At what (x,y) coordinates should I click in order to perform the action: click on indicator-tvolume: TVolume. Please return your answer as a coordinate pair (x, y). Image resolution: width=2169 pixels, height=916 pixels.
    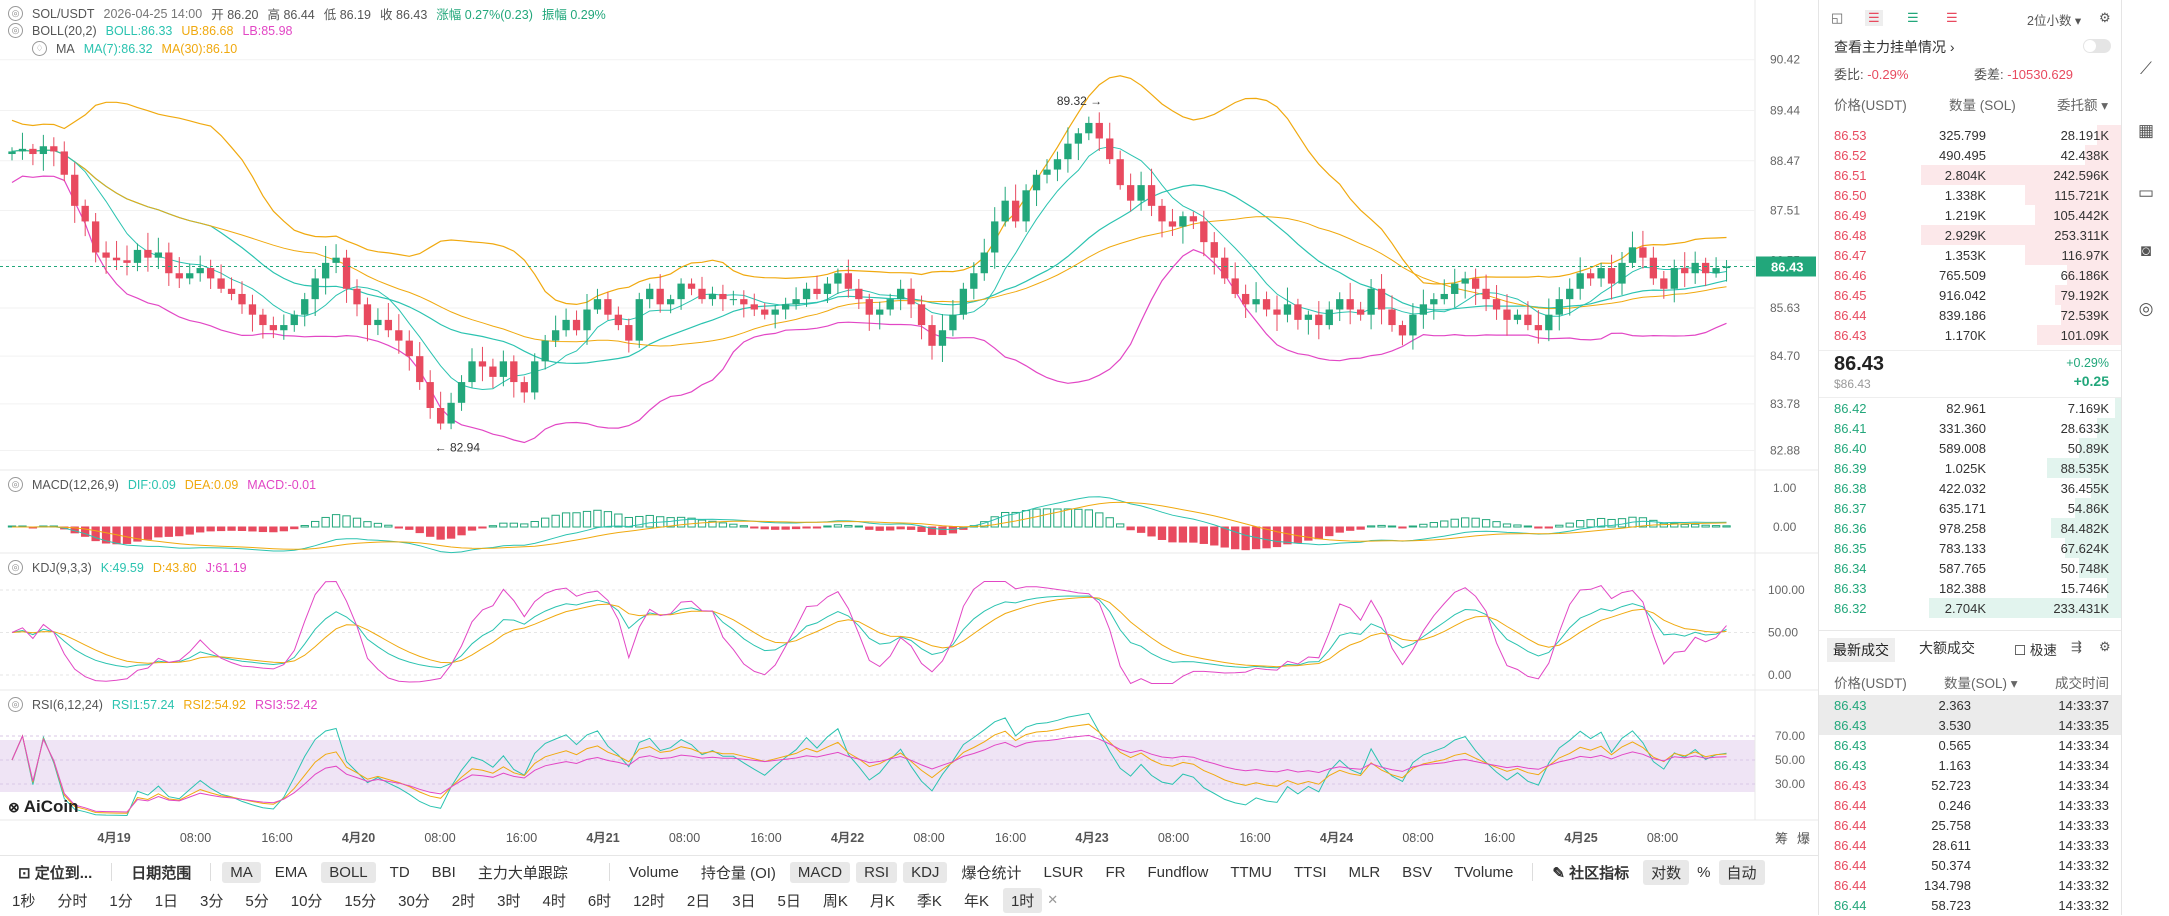
    Looking at the image, I should click on (1484, 872).